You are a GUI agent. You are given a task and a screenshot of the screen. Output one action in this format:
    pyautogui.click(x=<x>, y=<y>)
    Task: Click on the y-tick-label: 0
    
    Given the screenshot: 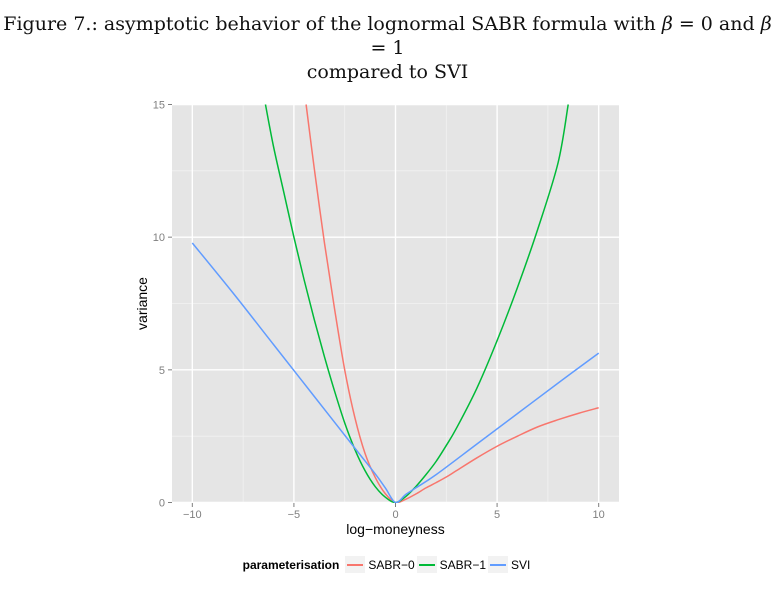 What is the action you would take?
    pyautogui.click(x=162, y=504)
    